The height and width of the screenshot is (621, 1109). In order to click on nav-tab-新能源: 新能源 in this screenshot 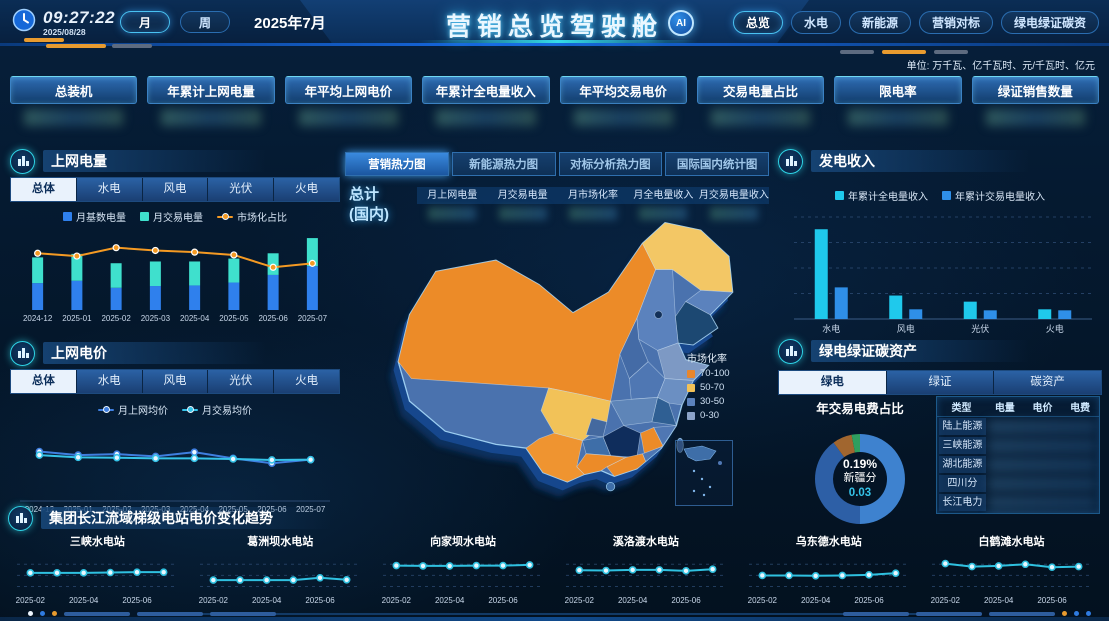, I will do `click(879, 22)`.